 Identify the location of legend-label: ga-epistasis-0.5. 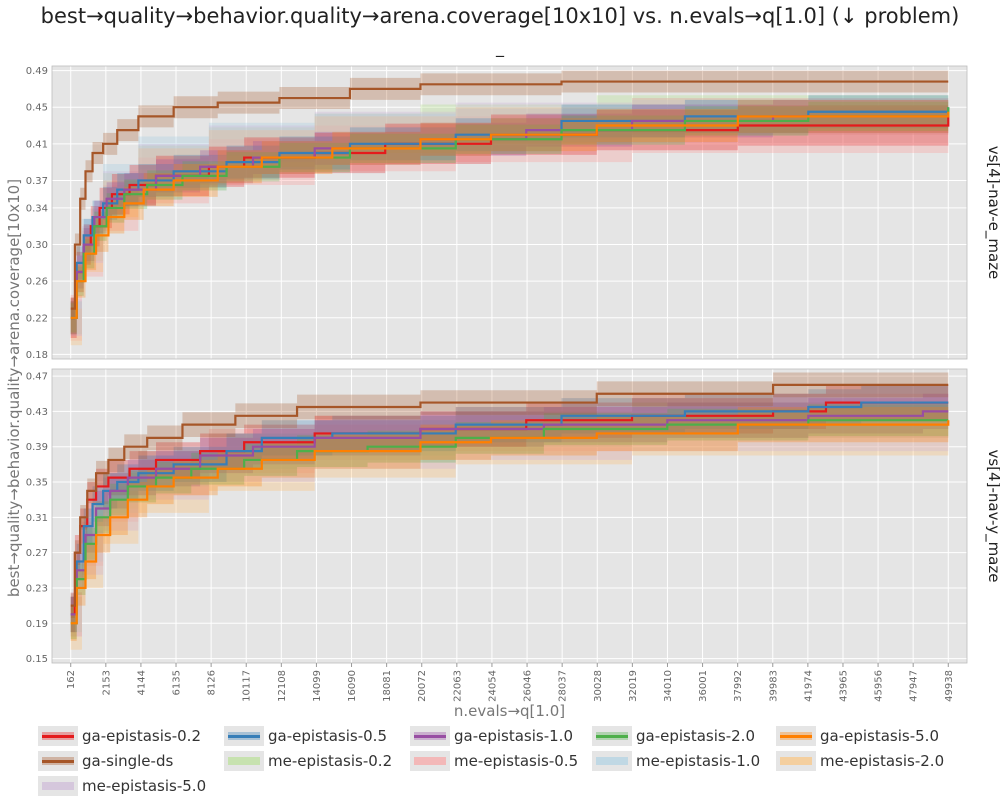
(327, 736).